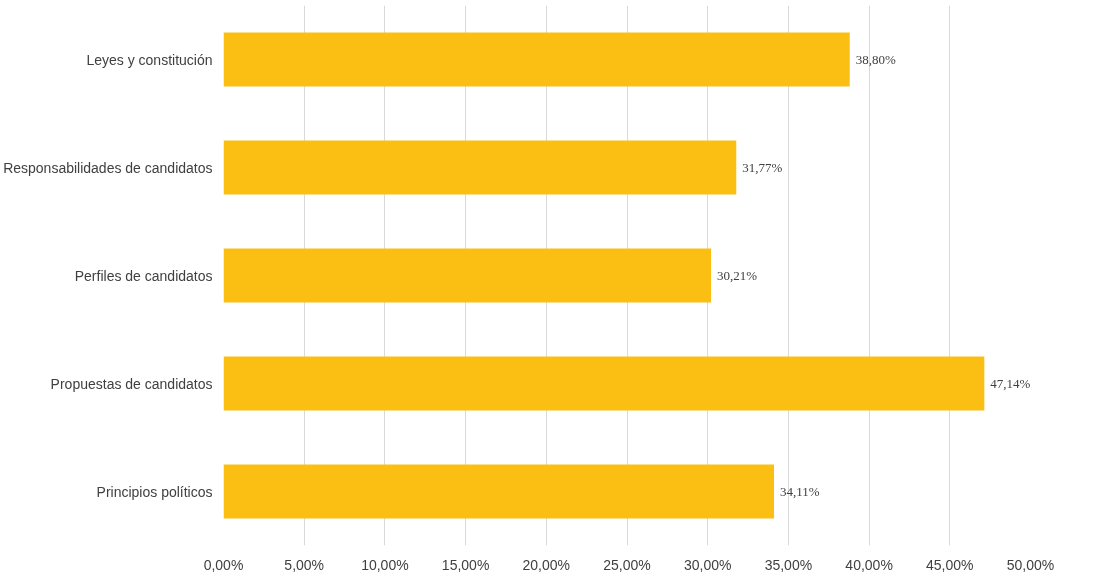 The height and width of the screenshot is (586, 1102). Describe the element at coordinates (223, 564) in the screenshot. I see `x-tick-label: 0,00%` at that location.